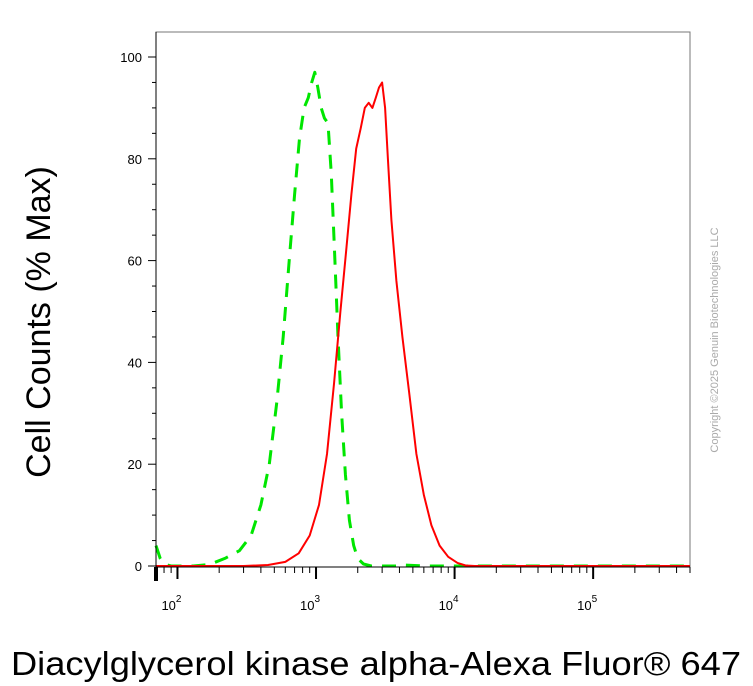 The width and height of the screenshot is (753, 686). Describe the element at coordinates (131, 57) in the screenshot. I see `y-tick-label: 100` at that location.